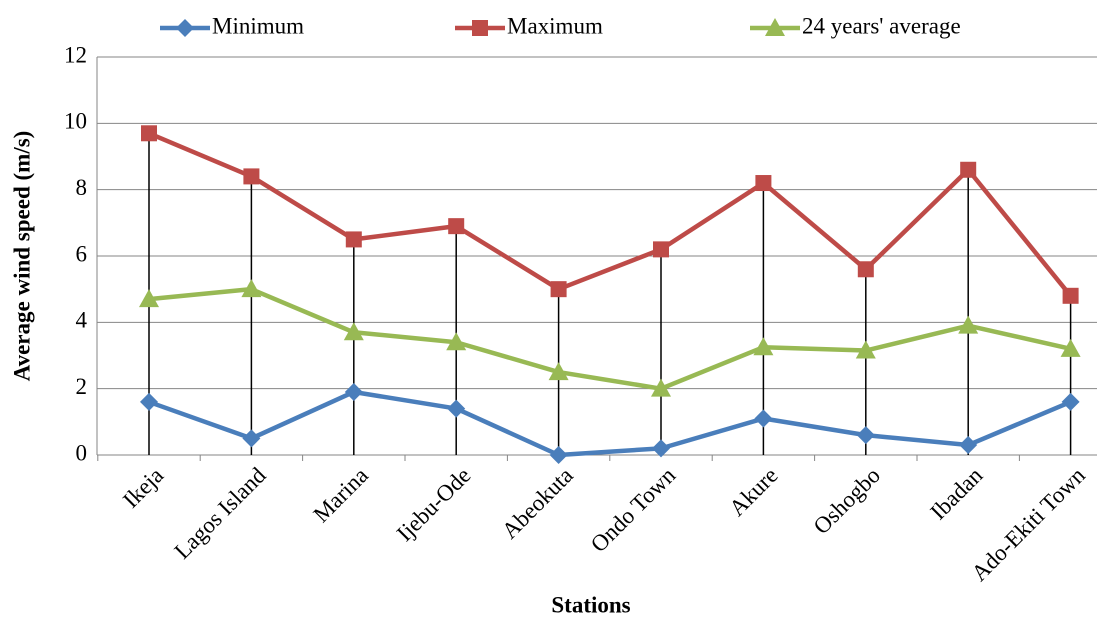 This screenshot has width=1112, height=621. I want to click on legend-label: 24 years' average, so click(881, 25).